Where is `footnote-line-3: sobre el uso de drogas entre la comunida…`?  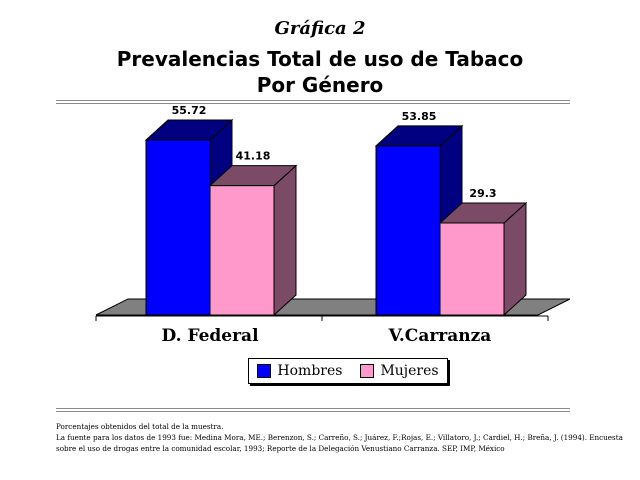
footnote-line-3: sobre el uso de drogas entre la comunida… is located at coordinates (280, 448).